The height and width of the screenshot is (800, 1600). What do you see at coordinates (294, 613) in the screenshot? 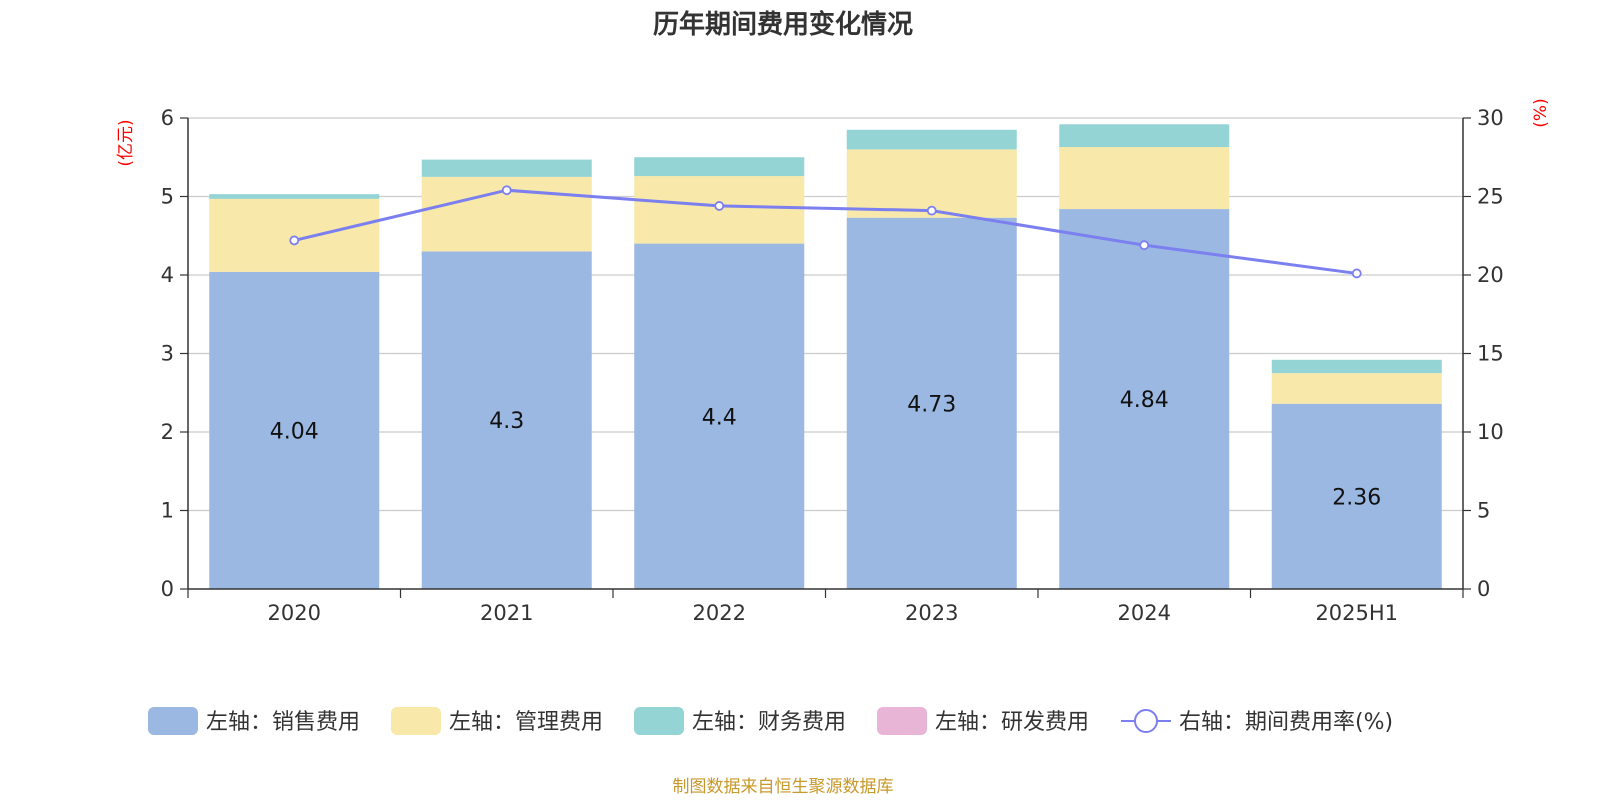
I see `x-axis-label: 2020` at bounding box center [294, 613].